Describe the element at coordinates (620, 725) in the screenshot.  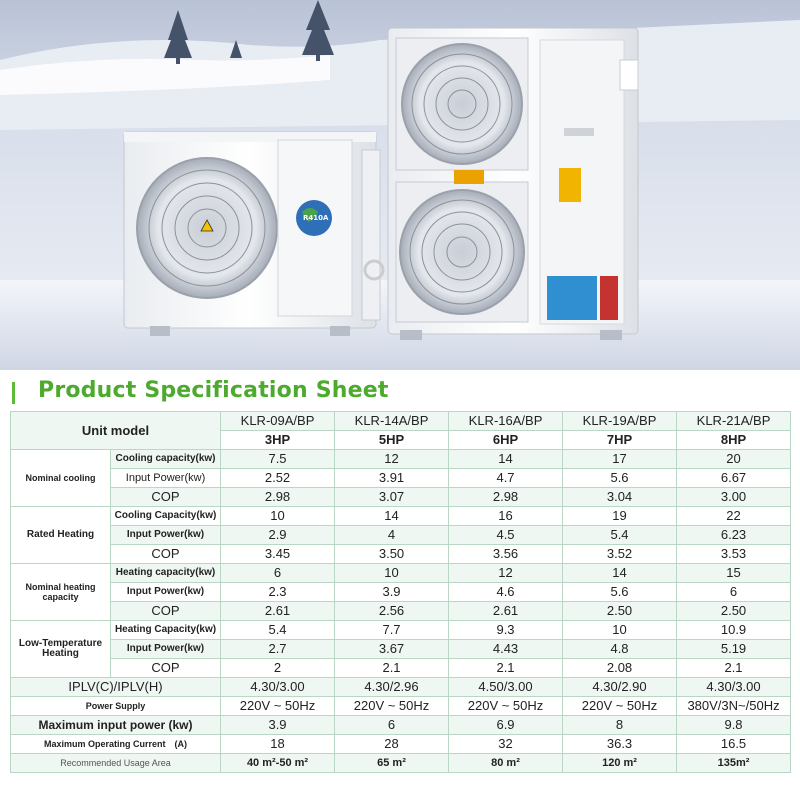
I see `cell-value: 8` at that location.